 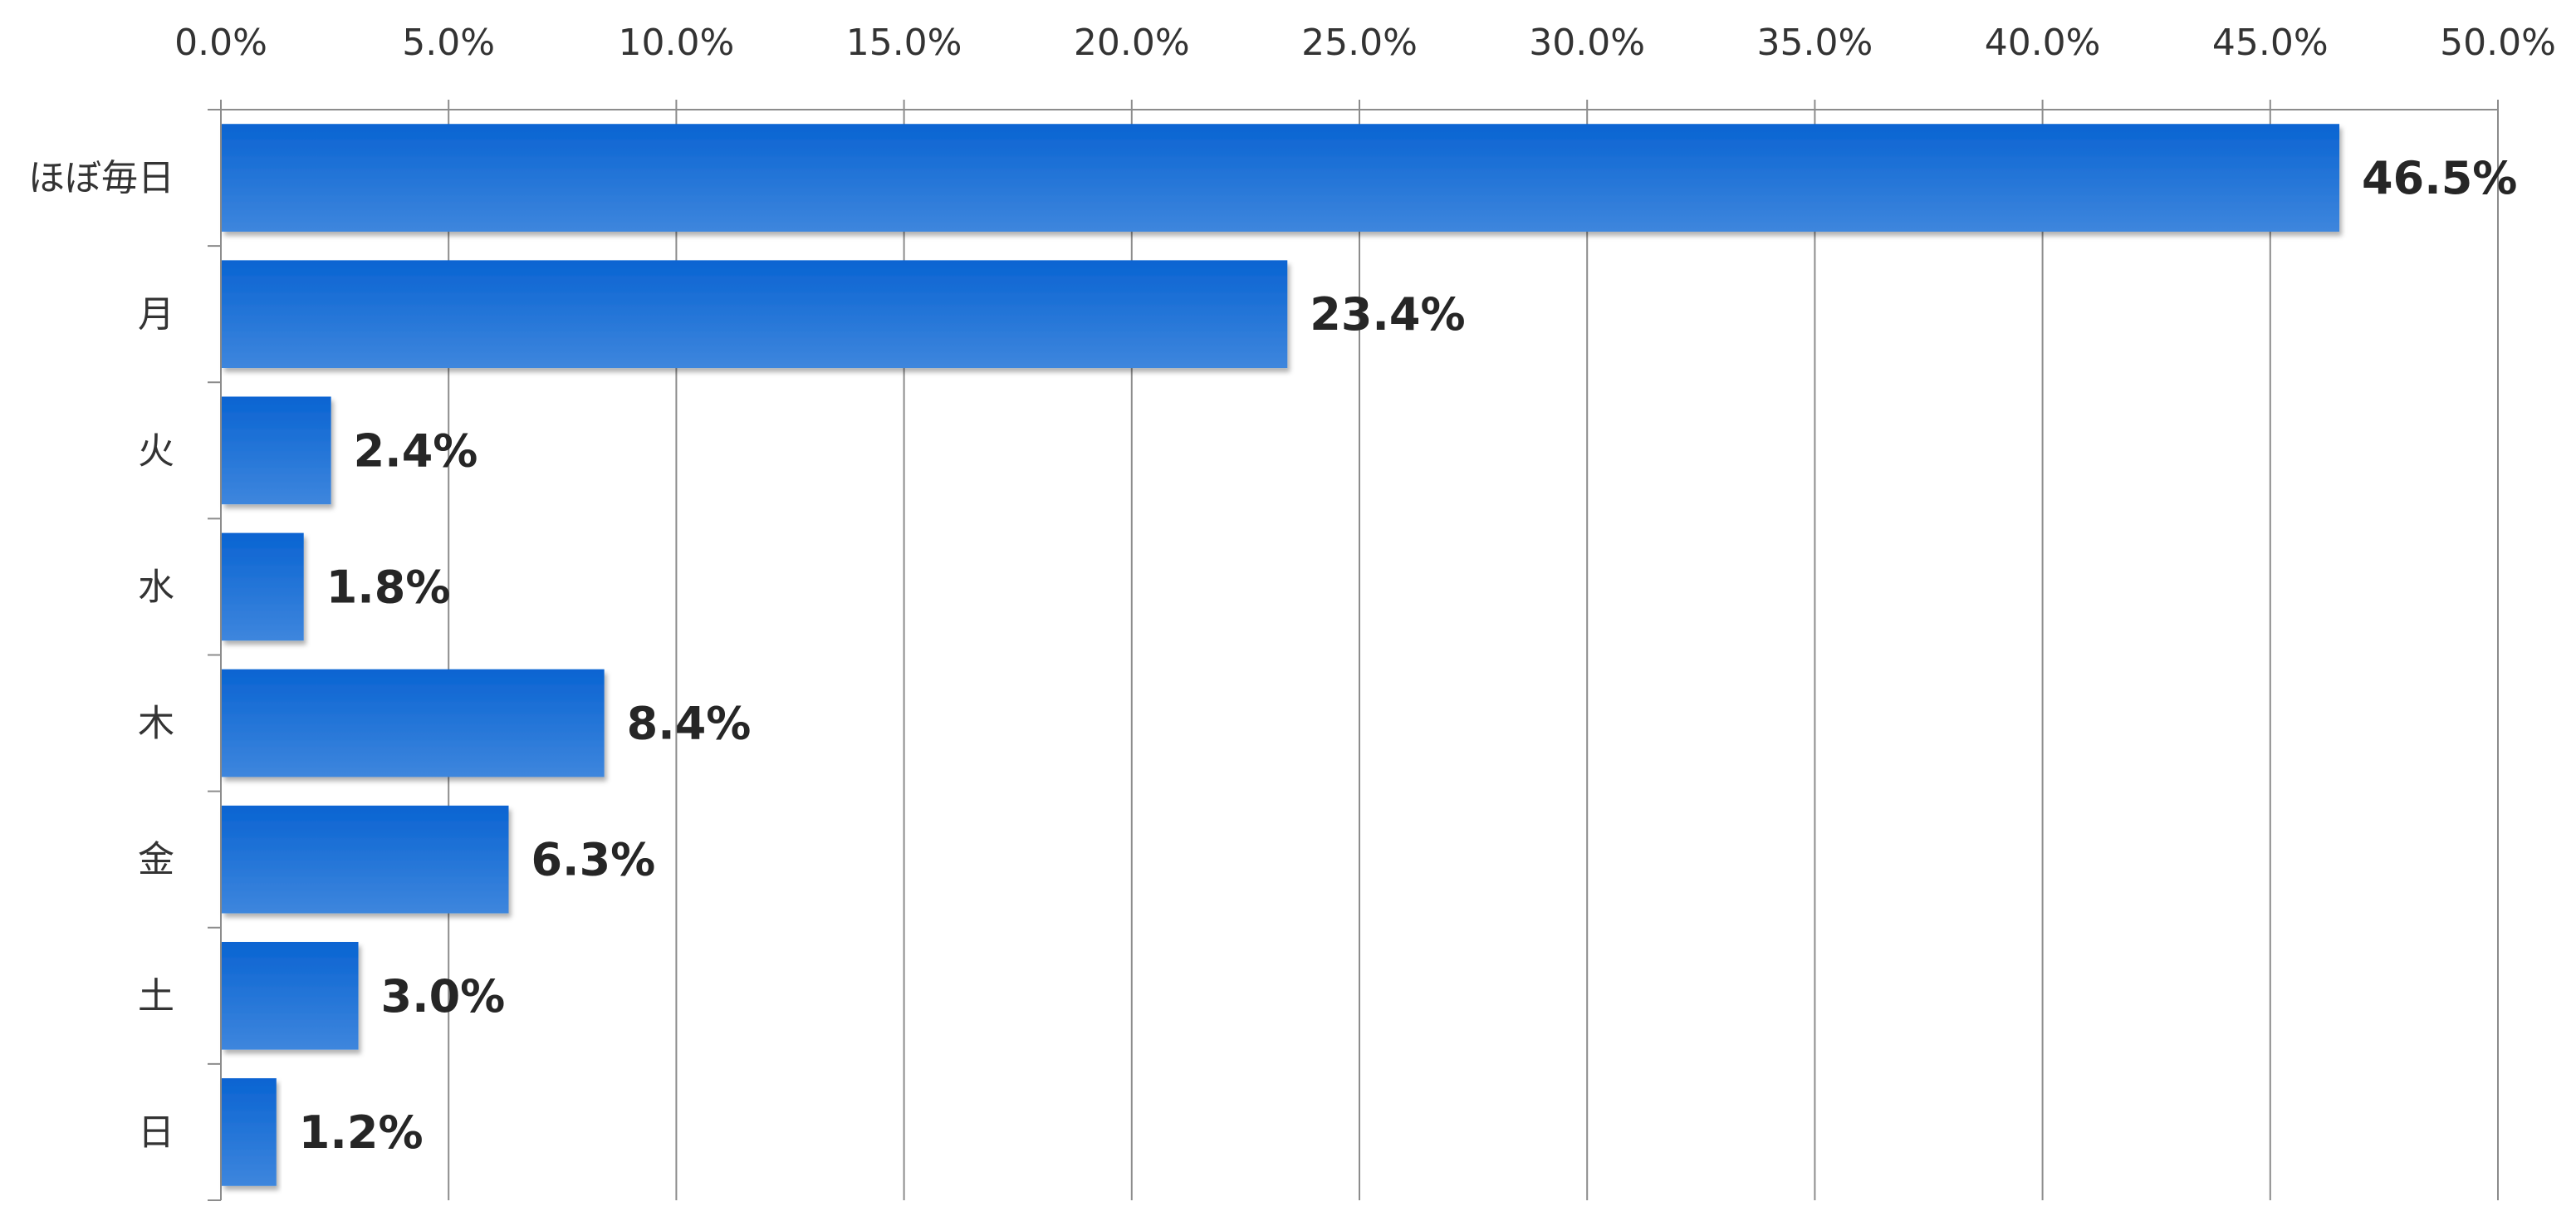 I want to click on category-label: 木, so click(x=156, y=724).